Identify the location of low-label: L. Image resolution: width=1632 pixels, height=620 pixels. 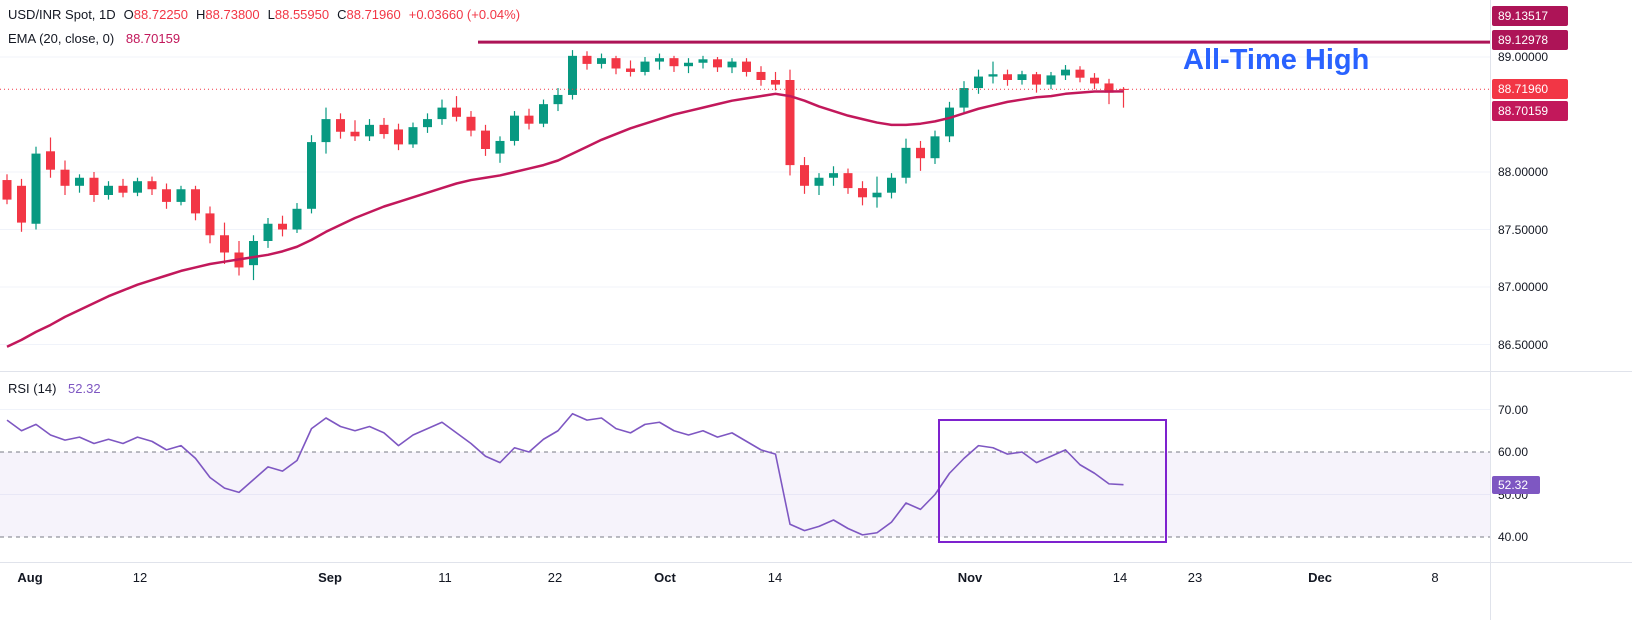
(271, 14).